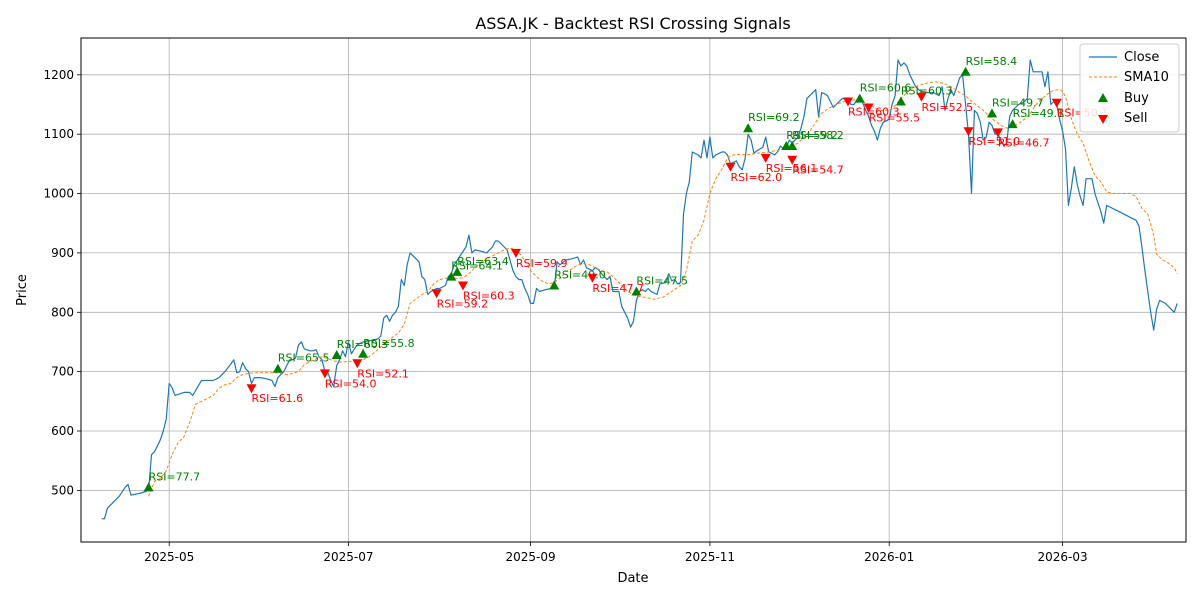 This screenshot has height=600, width=1200. Describe the element at coordinates (175, 476) in the screenshot. I see `buy-rsi-label: RSI=77.7` at that location.